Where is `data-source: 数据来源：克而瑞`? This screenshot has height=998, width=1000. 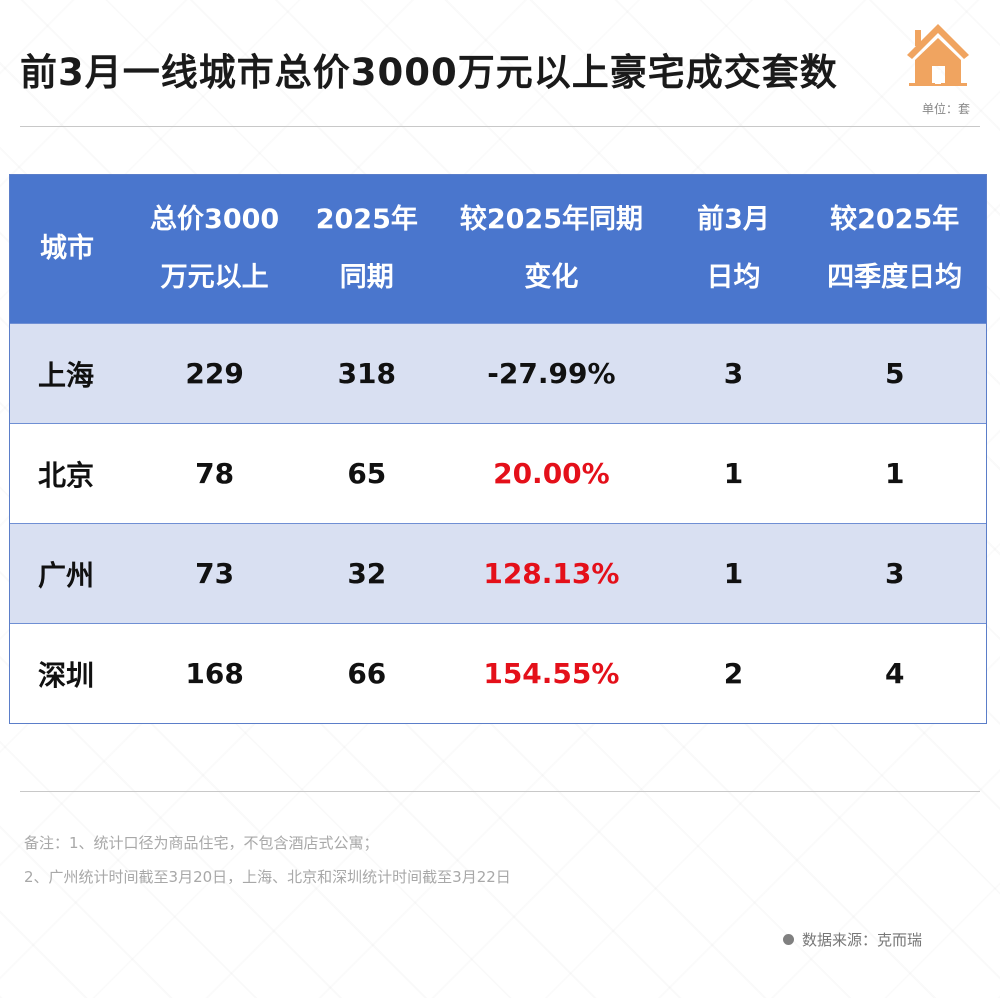
data-source: 数据来源：克而瑞 is located at coordinates (852, 939).